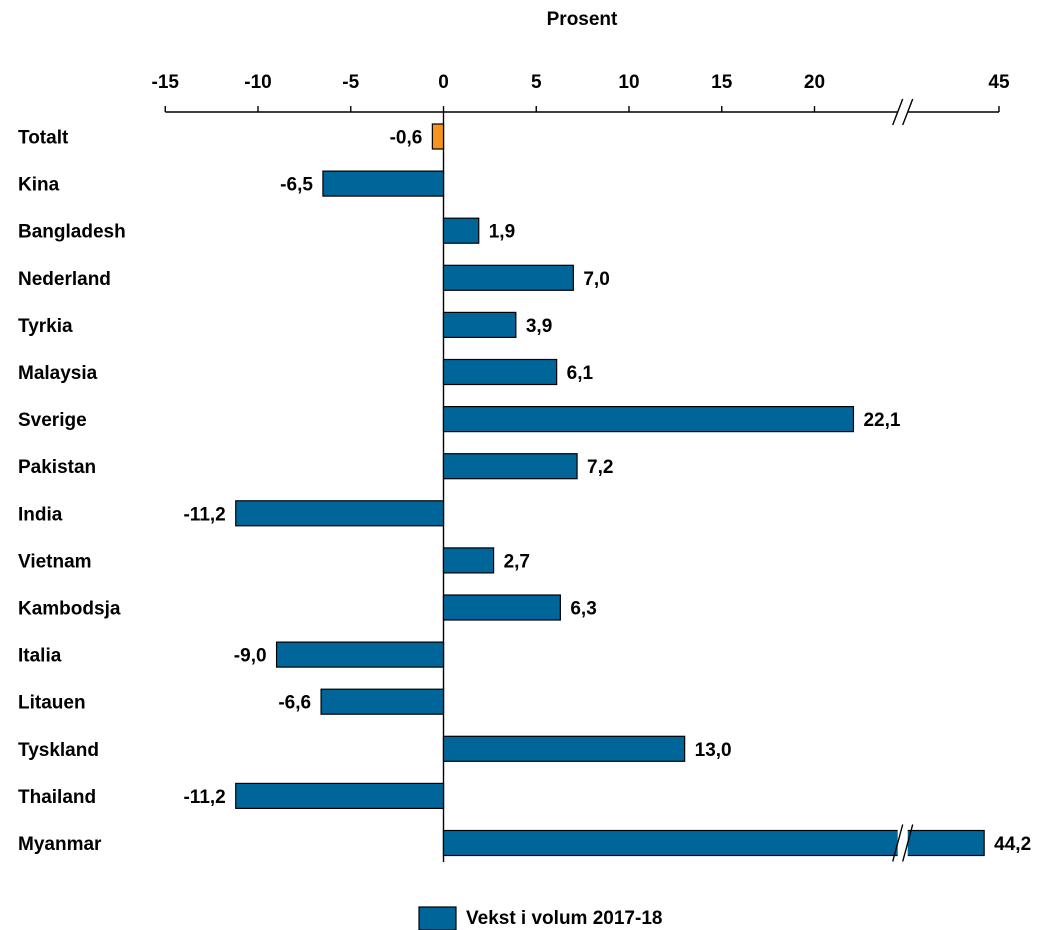 This screenshot has height=930, width=1046. What do you see at coordinates (64, 279) in the screenshot?
I see `category-label: Nederland` at bounding box center [64, 279].